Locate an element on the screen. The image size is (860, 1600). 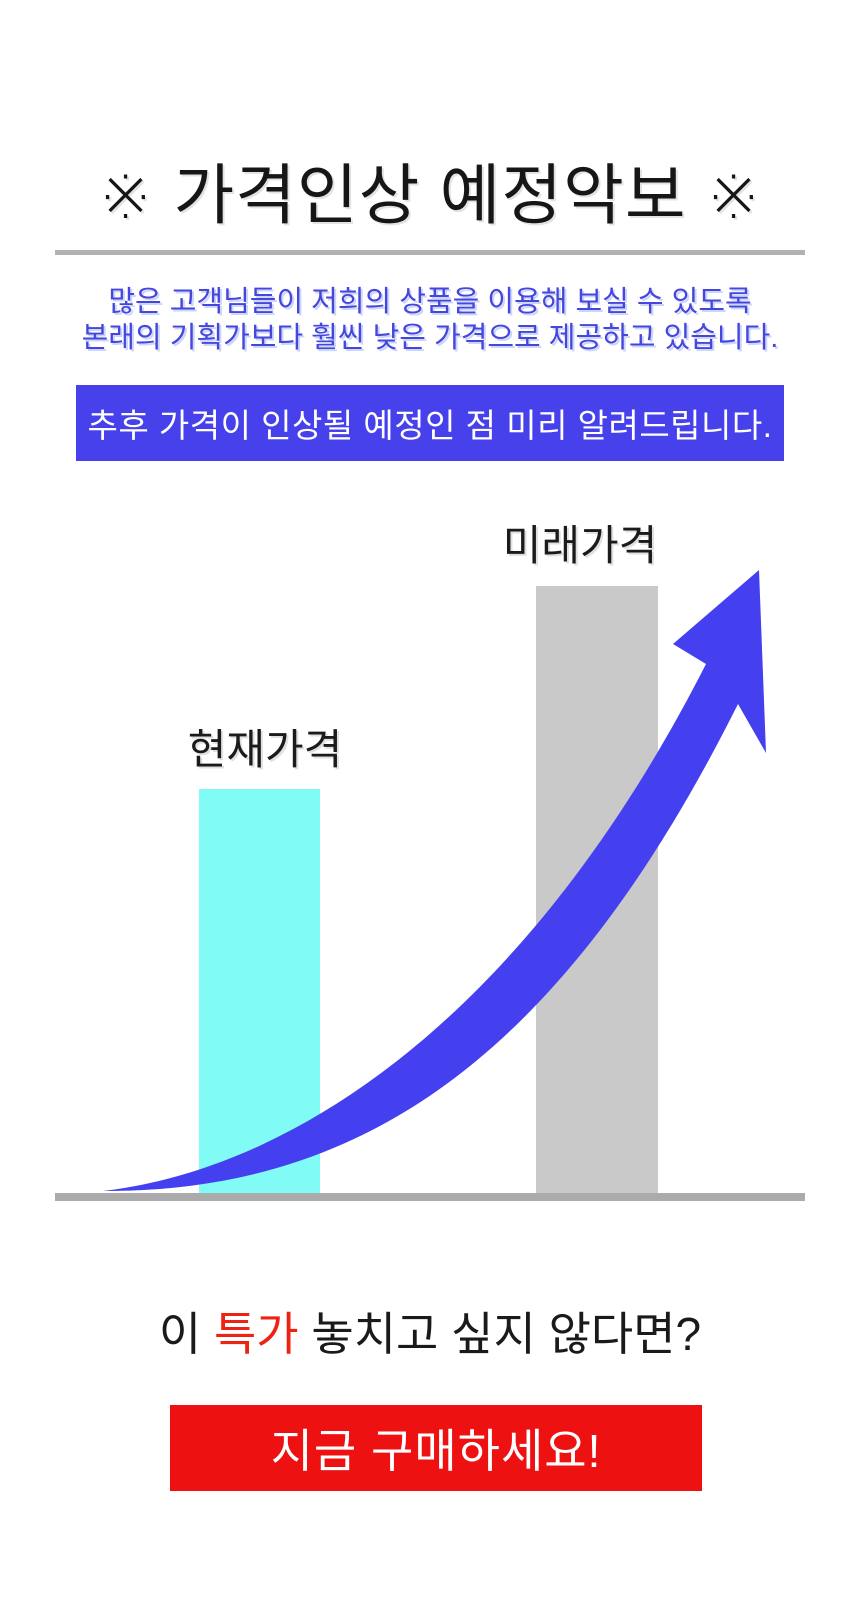
current-price-label: 현재가격 is located at coordinates (265, 749).